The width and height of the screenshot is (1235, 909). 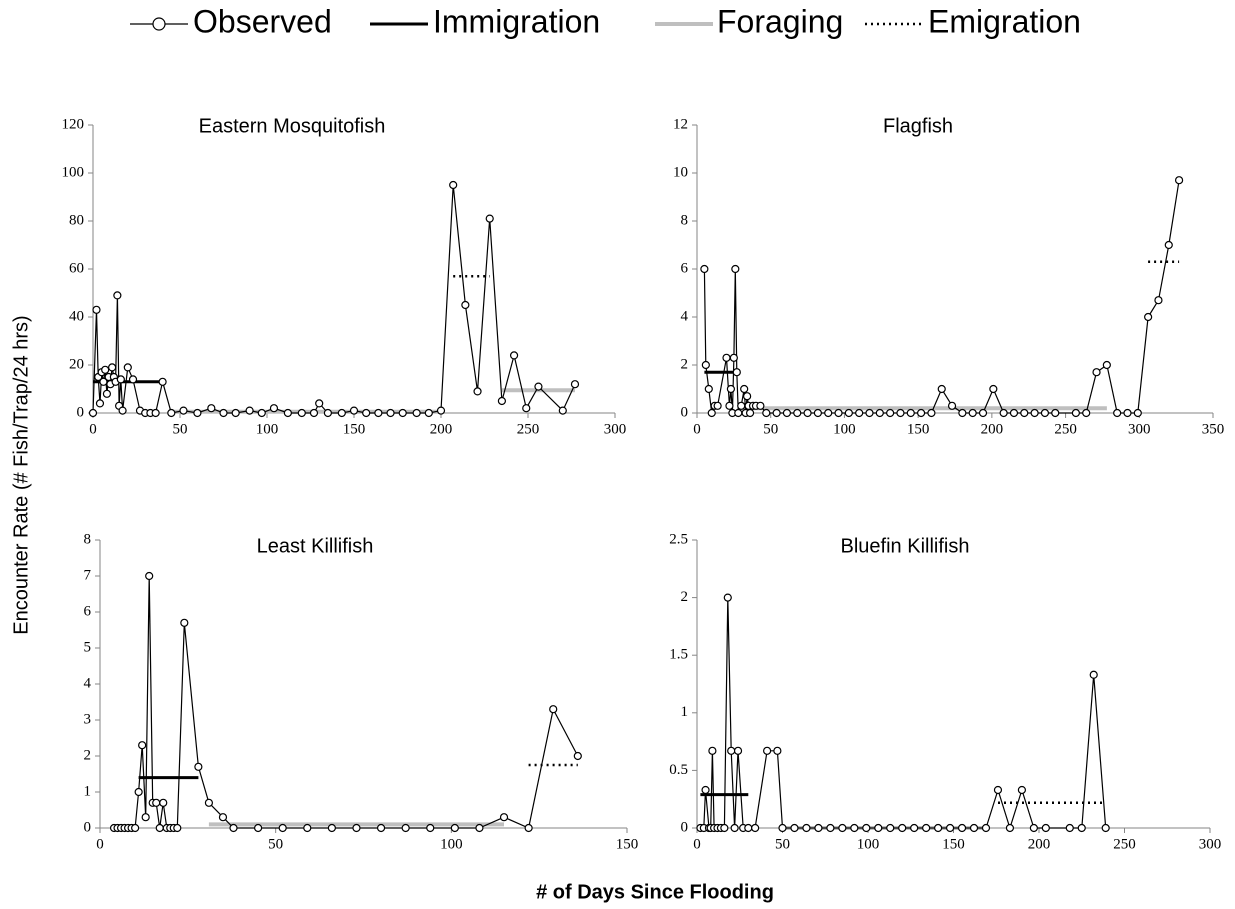 What do you see at coordinates (88, 719) in the screenshot?
I see `y-tick-label: 3` at bounding box center [88, 719].